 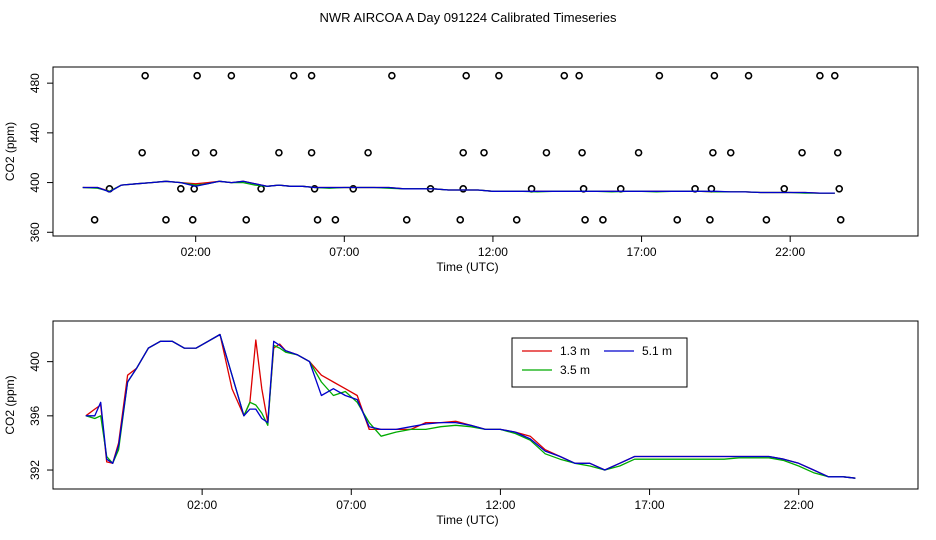 I want to click on y-tick-label: 392, so click(x=35, y=470).